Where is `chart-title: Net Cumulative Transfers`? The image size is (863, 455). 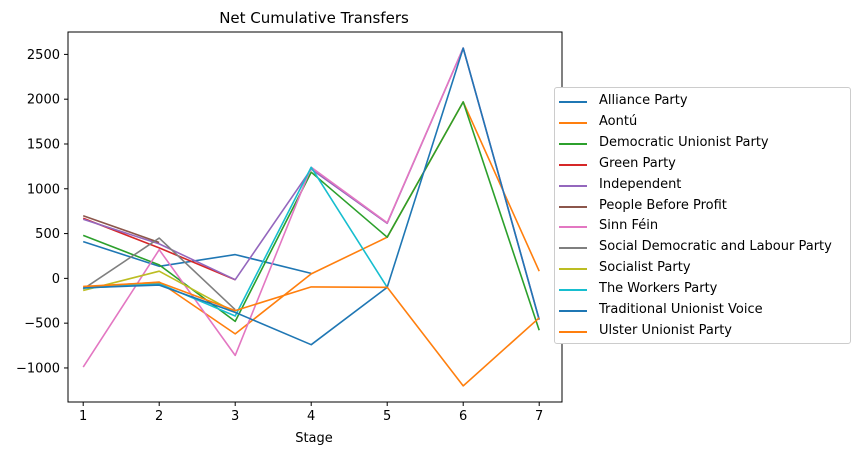 chart-title: Net Cumulative Transfers is located at coordinates (314, 18).